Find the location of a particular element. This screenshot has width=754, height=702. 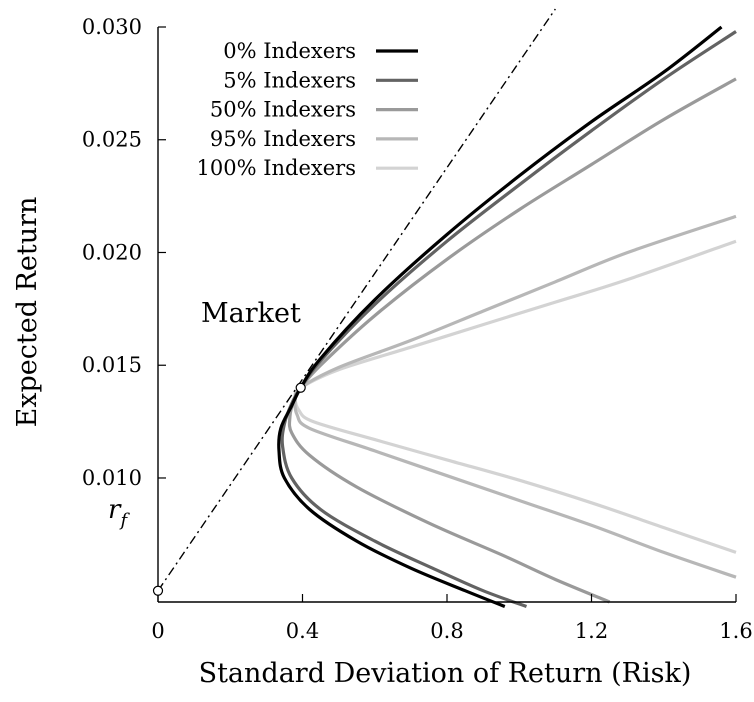

x-tick-label-4: 1.6 is located at coordinates (735, 631).